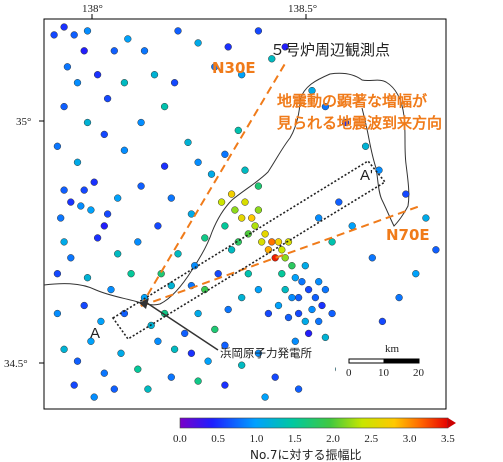  Describe the element at coordinates (333, 439) in the screenshot. I see `colorbar-tick-label: 2.0` at that location.